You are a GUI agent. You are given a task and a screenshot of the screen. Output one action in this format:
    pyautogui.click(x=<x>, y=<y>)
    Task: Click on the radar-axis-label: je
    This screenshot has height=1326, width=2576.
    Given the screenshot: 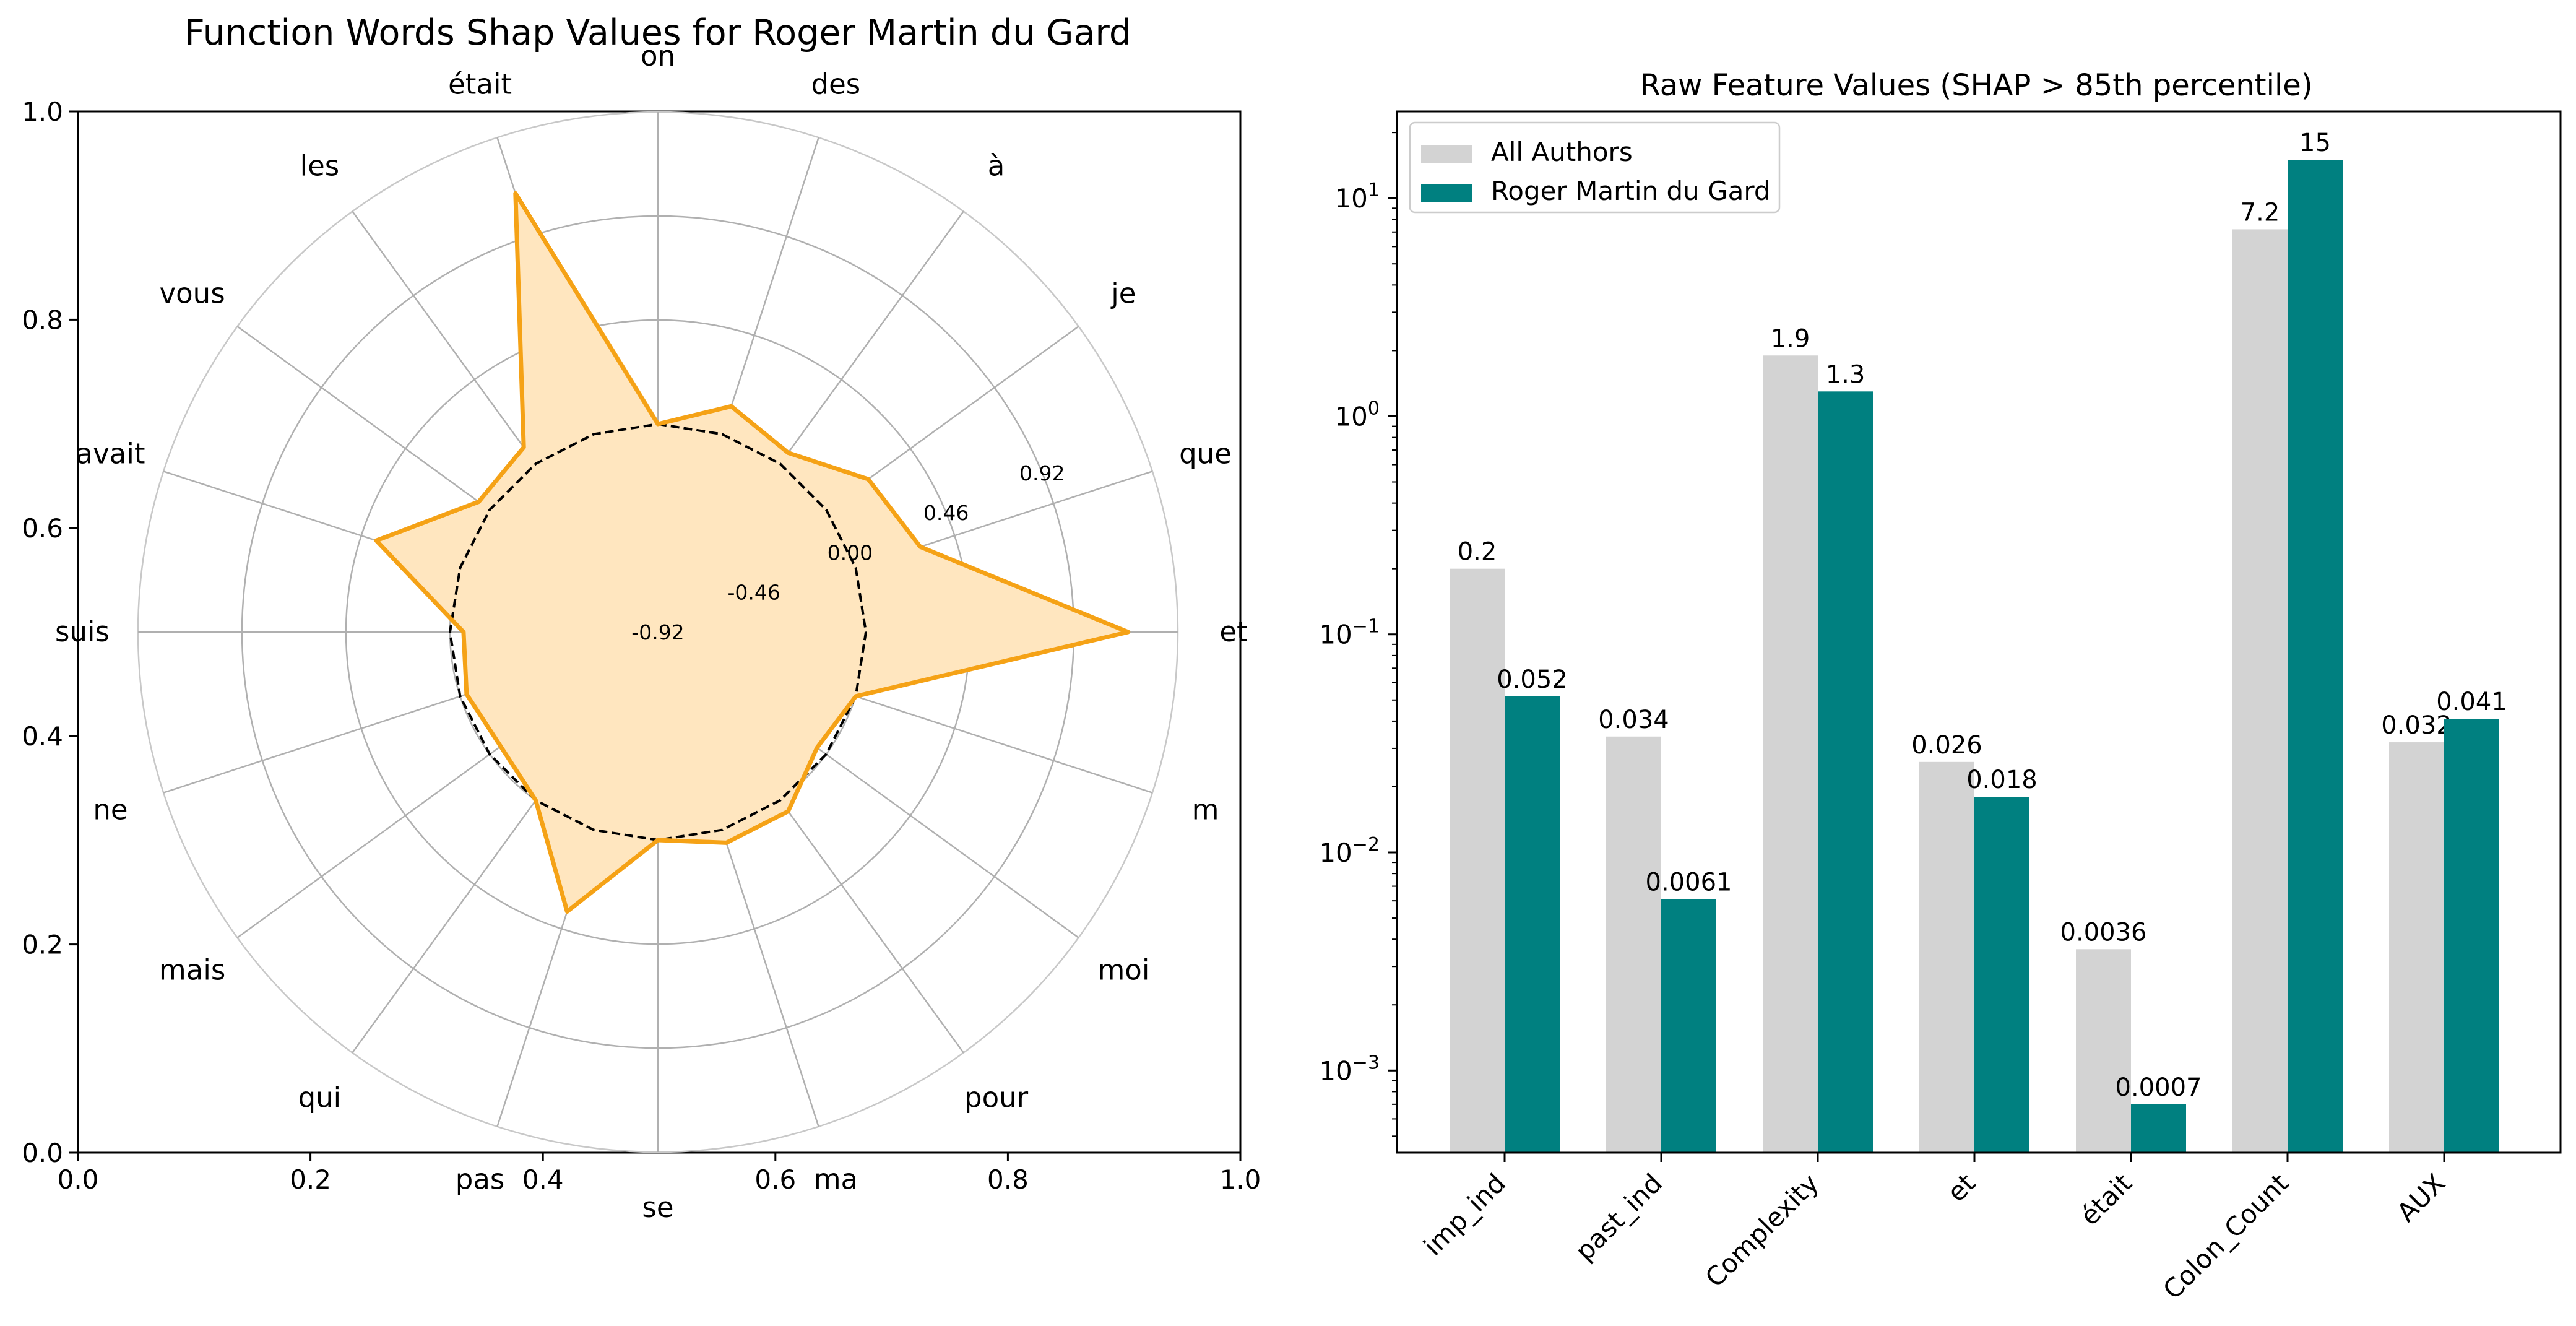 What is the action you would take?
    pyautogui.click(x=1123, y=293)
    